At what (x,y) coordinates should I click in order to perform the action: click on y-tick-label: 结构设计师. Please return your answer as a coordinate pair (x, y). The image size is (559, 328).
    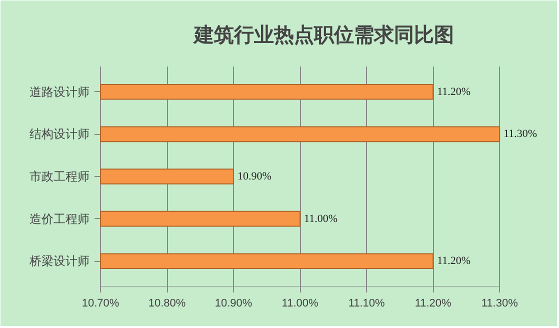
    Looking at the image, I should click on (60, 134).